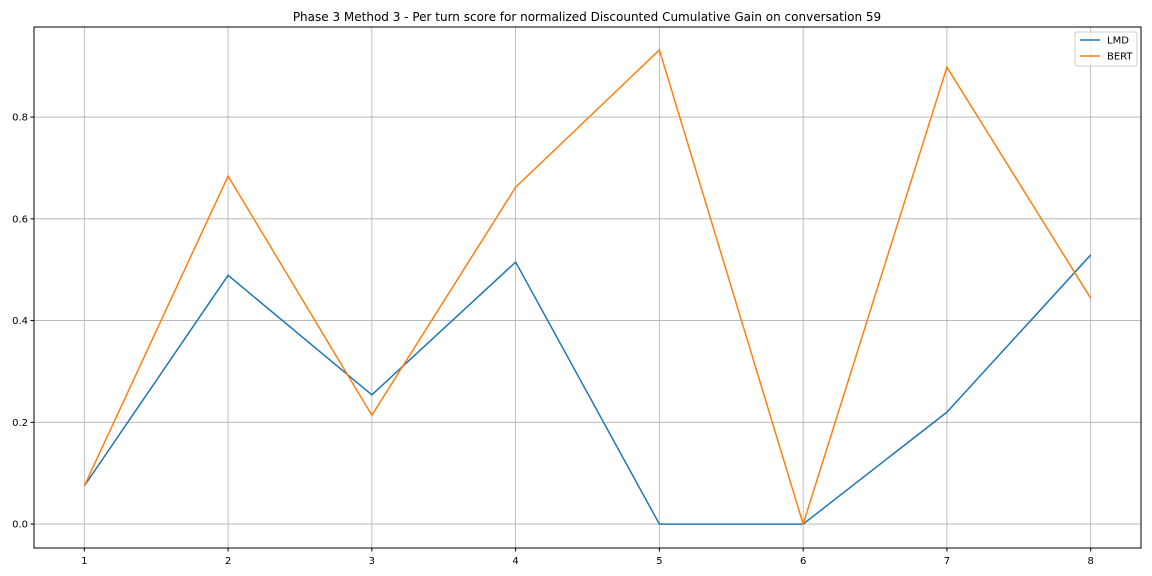  Describe the element at coordinates (20, 219) in the screenshot. I see `y-tick-label: 0.6` at that location.